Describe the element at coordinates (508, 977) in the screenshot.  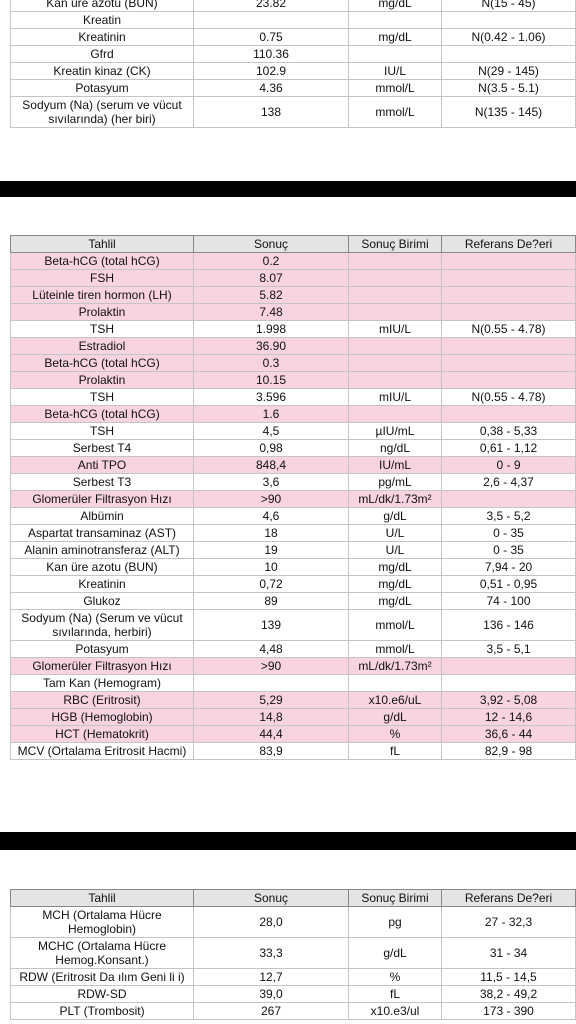
I see `cell: 11,5 - 14,5` at that location.